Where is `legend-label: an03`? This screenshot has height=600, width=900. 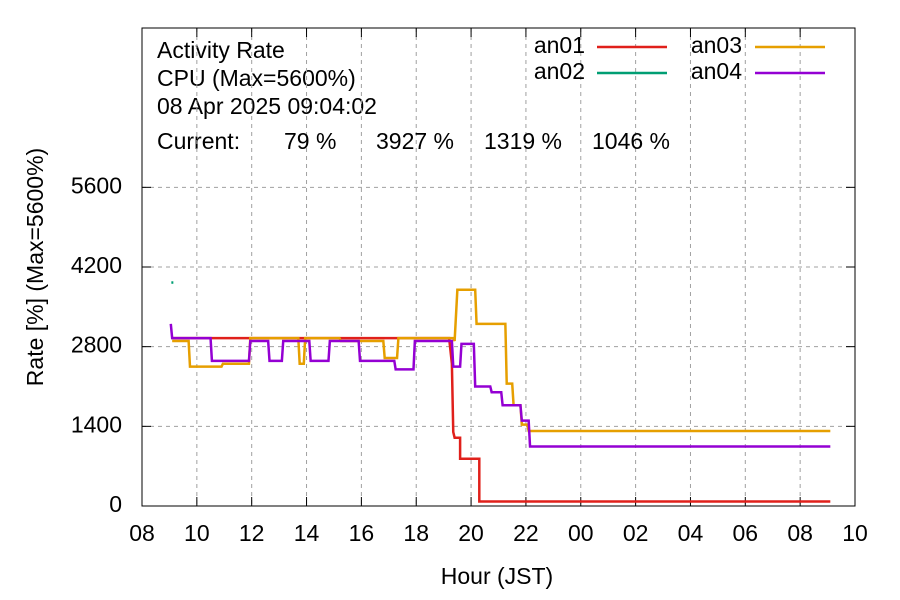 legend-label: an03 is located at coordinates (716, 45).